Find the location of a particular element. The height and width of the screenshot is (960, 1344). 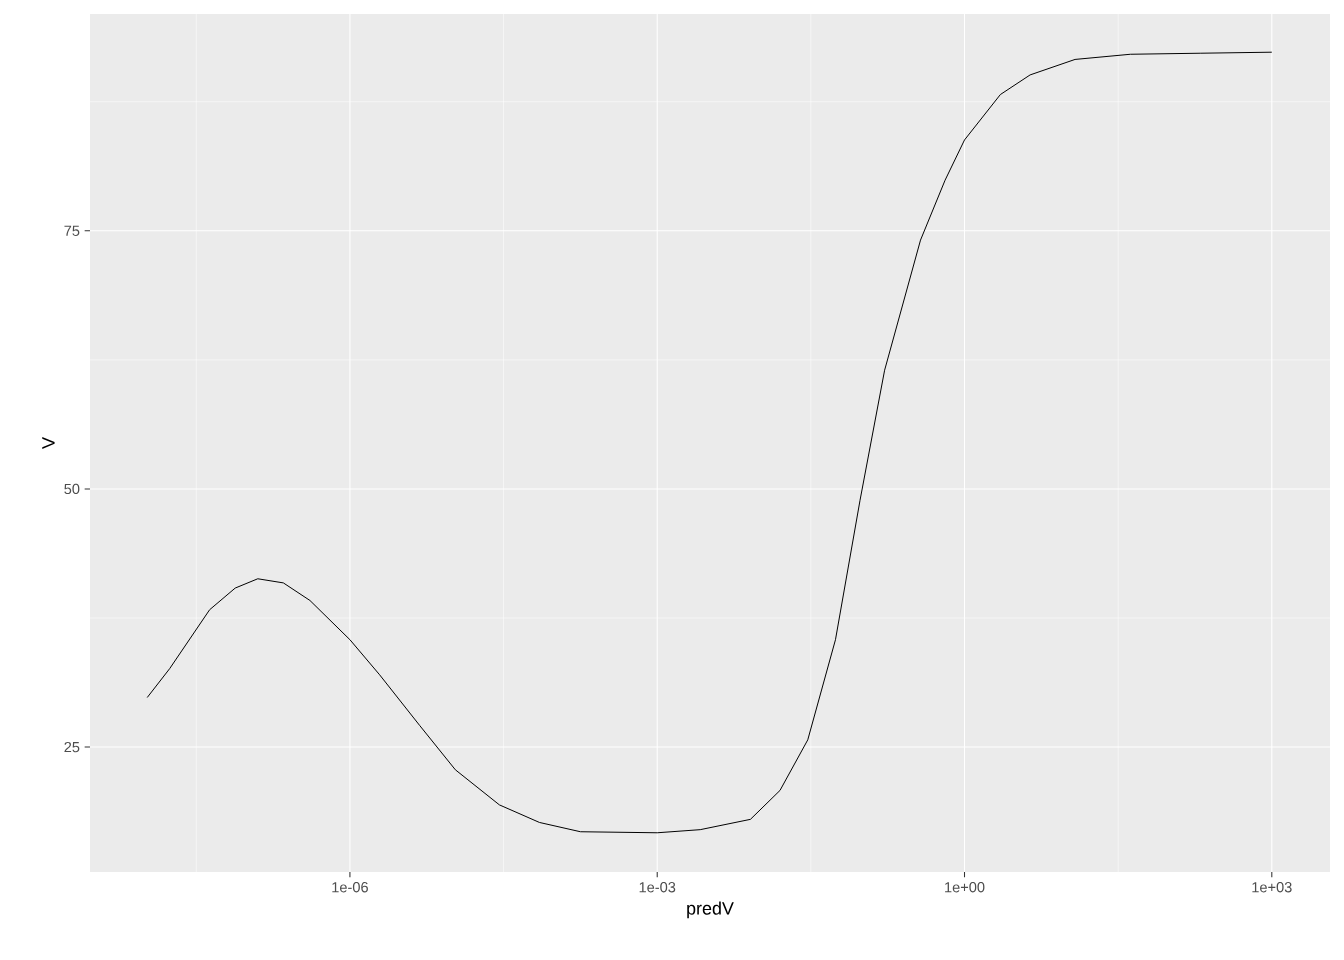

y-axis-title: V is located at coordinates (48, 443).